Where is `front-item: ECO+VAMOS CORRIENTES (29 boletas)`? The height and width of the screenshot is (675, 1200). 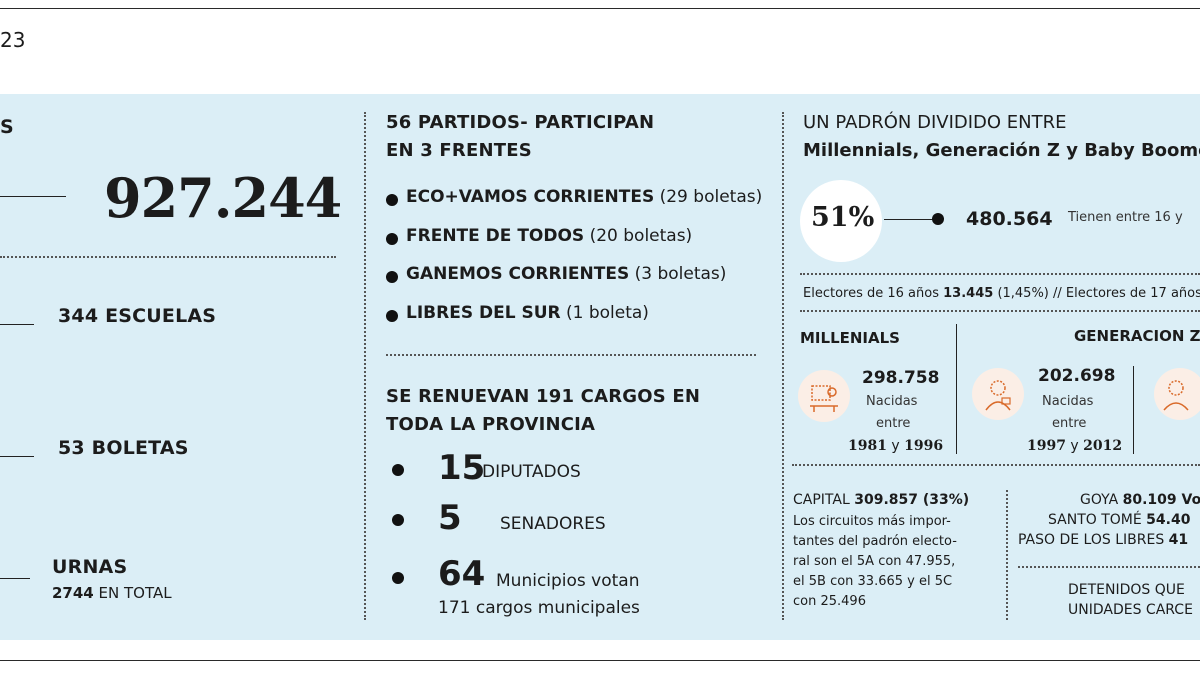
front-item: ECO+VAMOS CORRIENTES (29 boletas) is located at coordinates (584, 197).